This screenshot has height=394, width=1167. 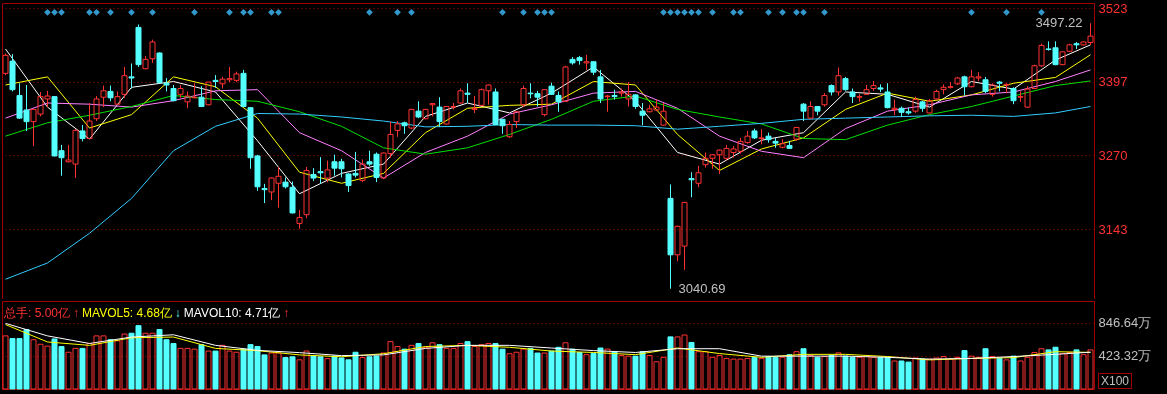 I want to click on annotation: MAVOL10: 4.71亿, so click(x=232, y=313).